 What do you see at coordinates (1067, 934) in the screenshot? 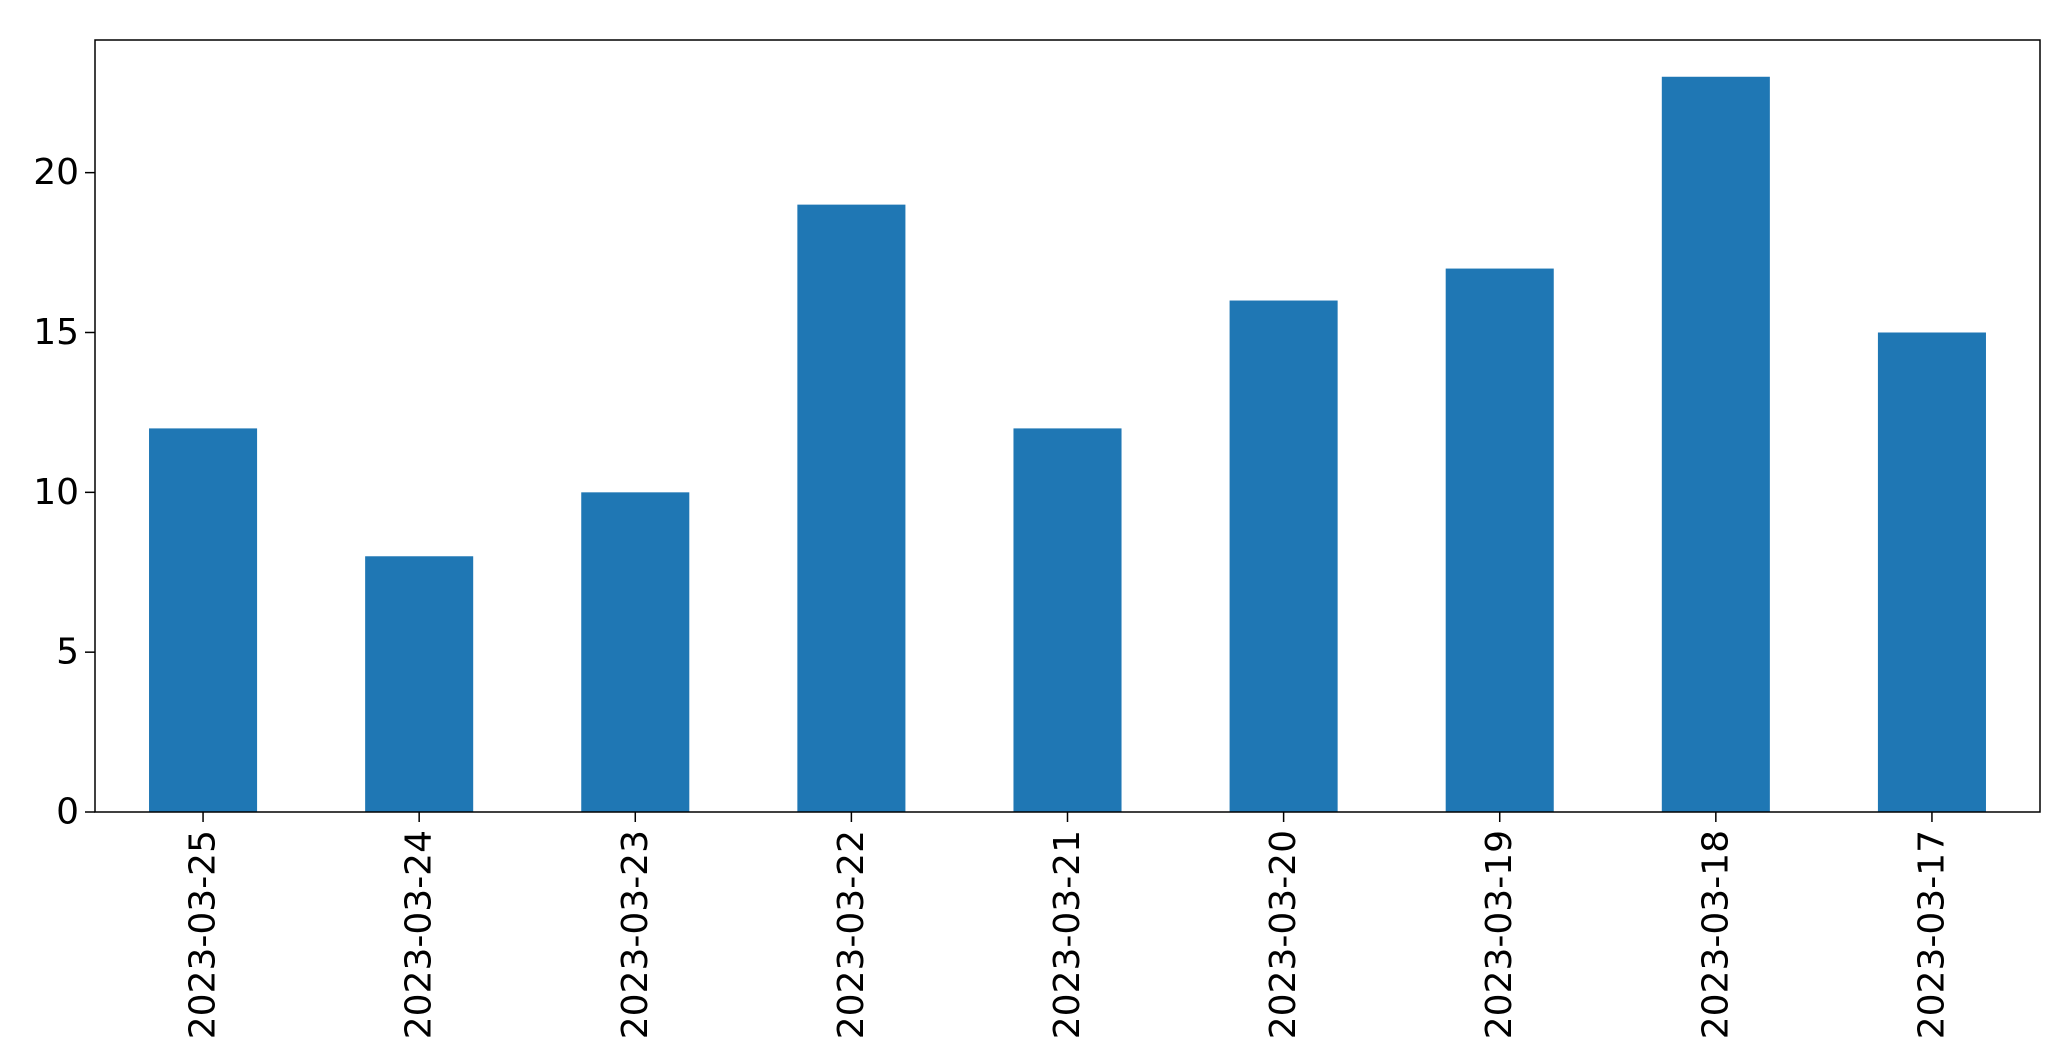
I see `x-tick-label: 2023-03-21` at bounding box center [1067, 934].